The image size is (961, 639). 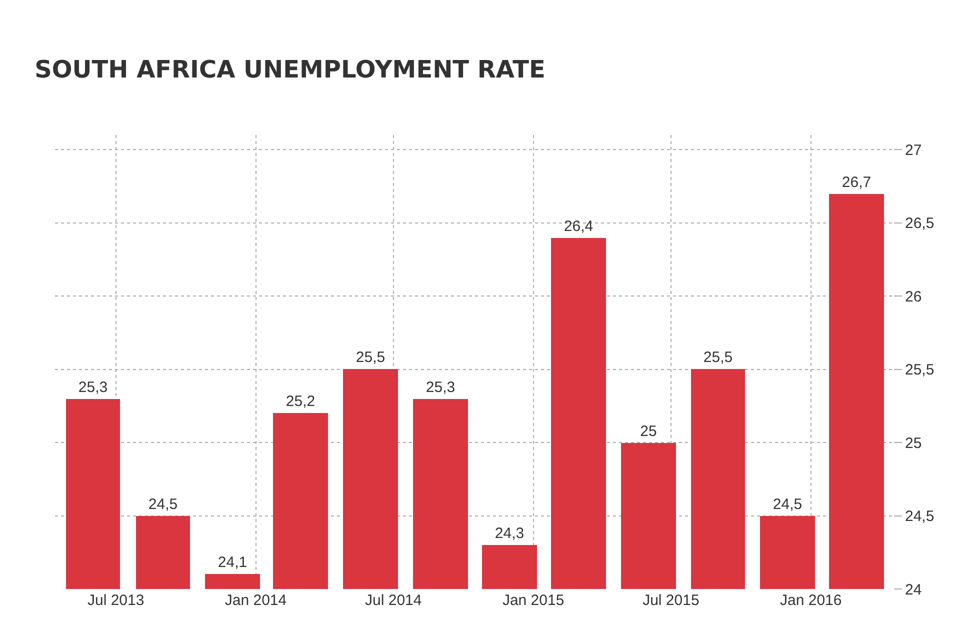 I want to click on data-label: 24,1, so click(x=233, y=562).